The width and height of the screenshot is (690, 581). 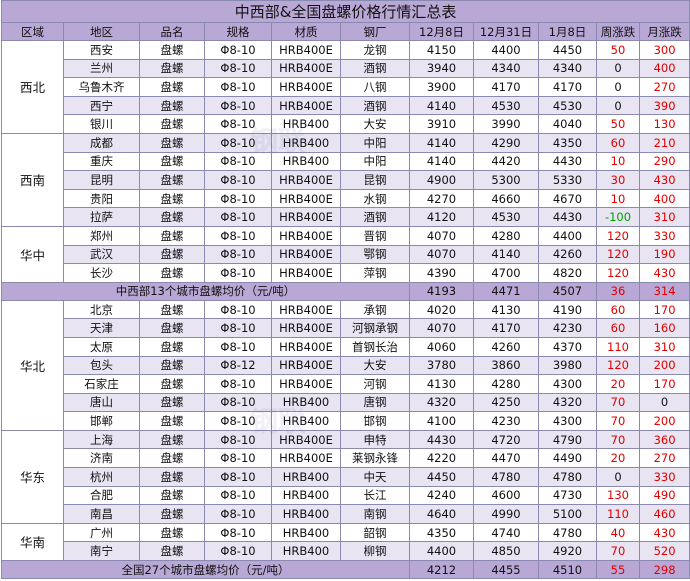 I want to click on table-row: 杭州 盘螺 Φ8-10 HRB400 中天 4450 4780 4780 0 330, so click(x=346, y=477).